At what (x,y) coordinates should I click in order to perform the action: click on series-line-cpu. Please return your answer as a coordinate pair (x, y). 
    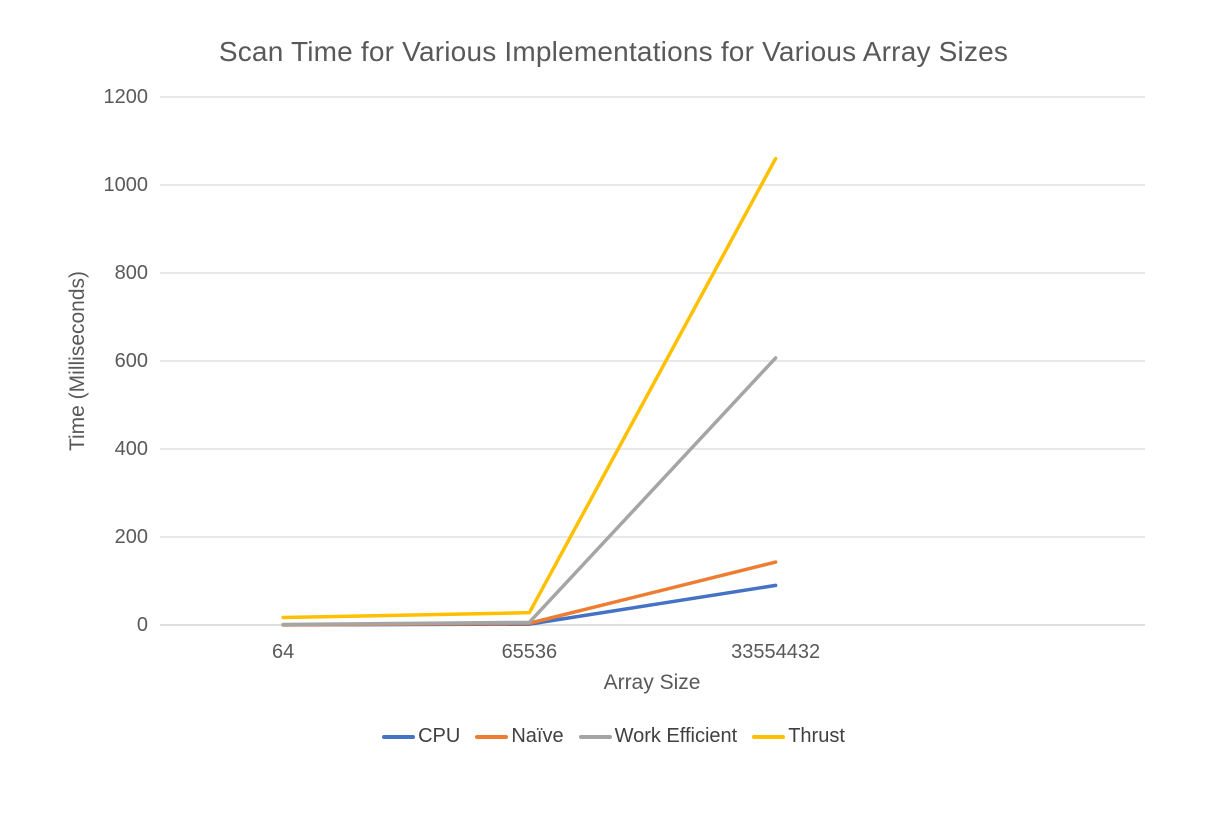
    Looking at the image, I should click on (529, 605).